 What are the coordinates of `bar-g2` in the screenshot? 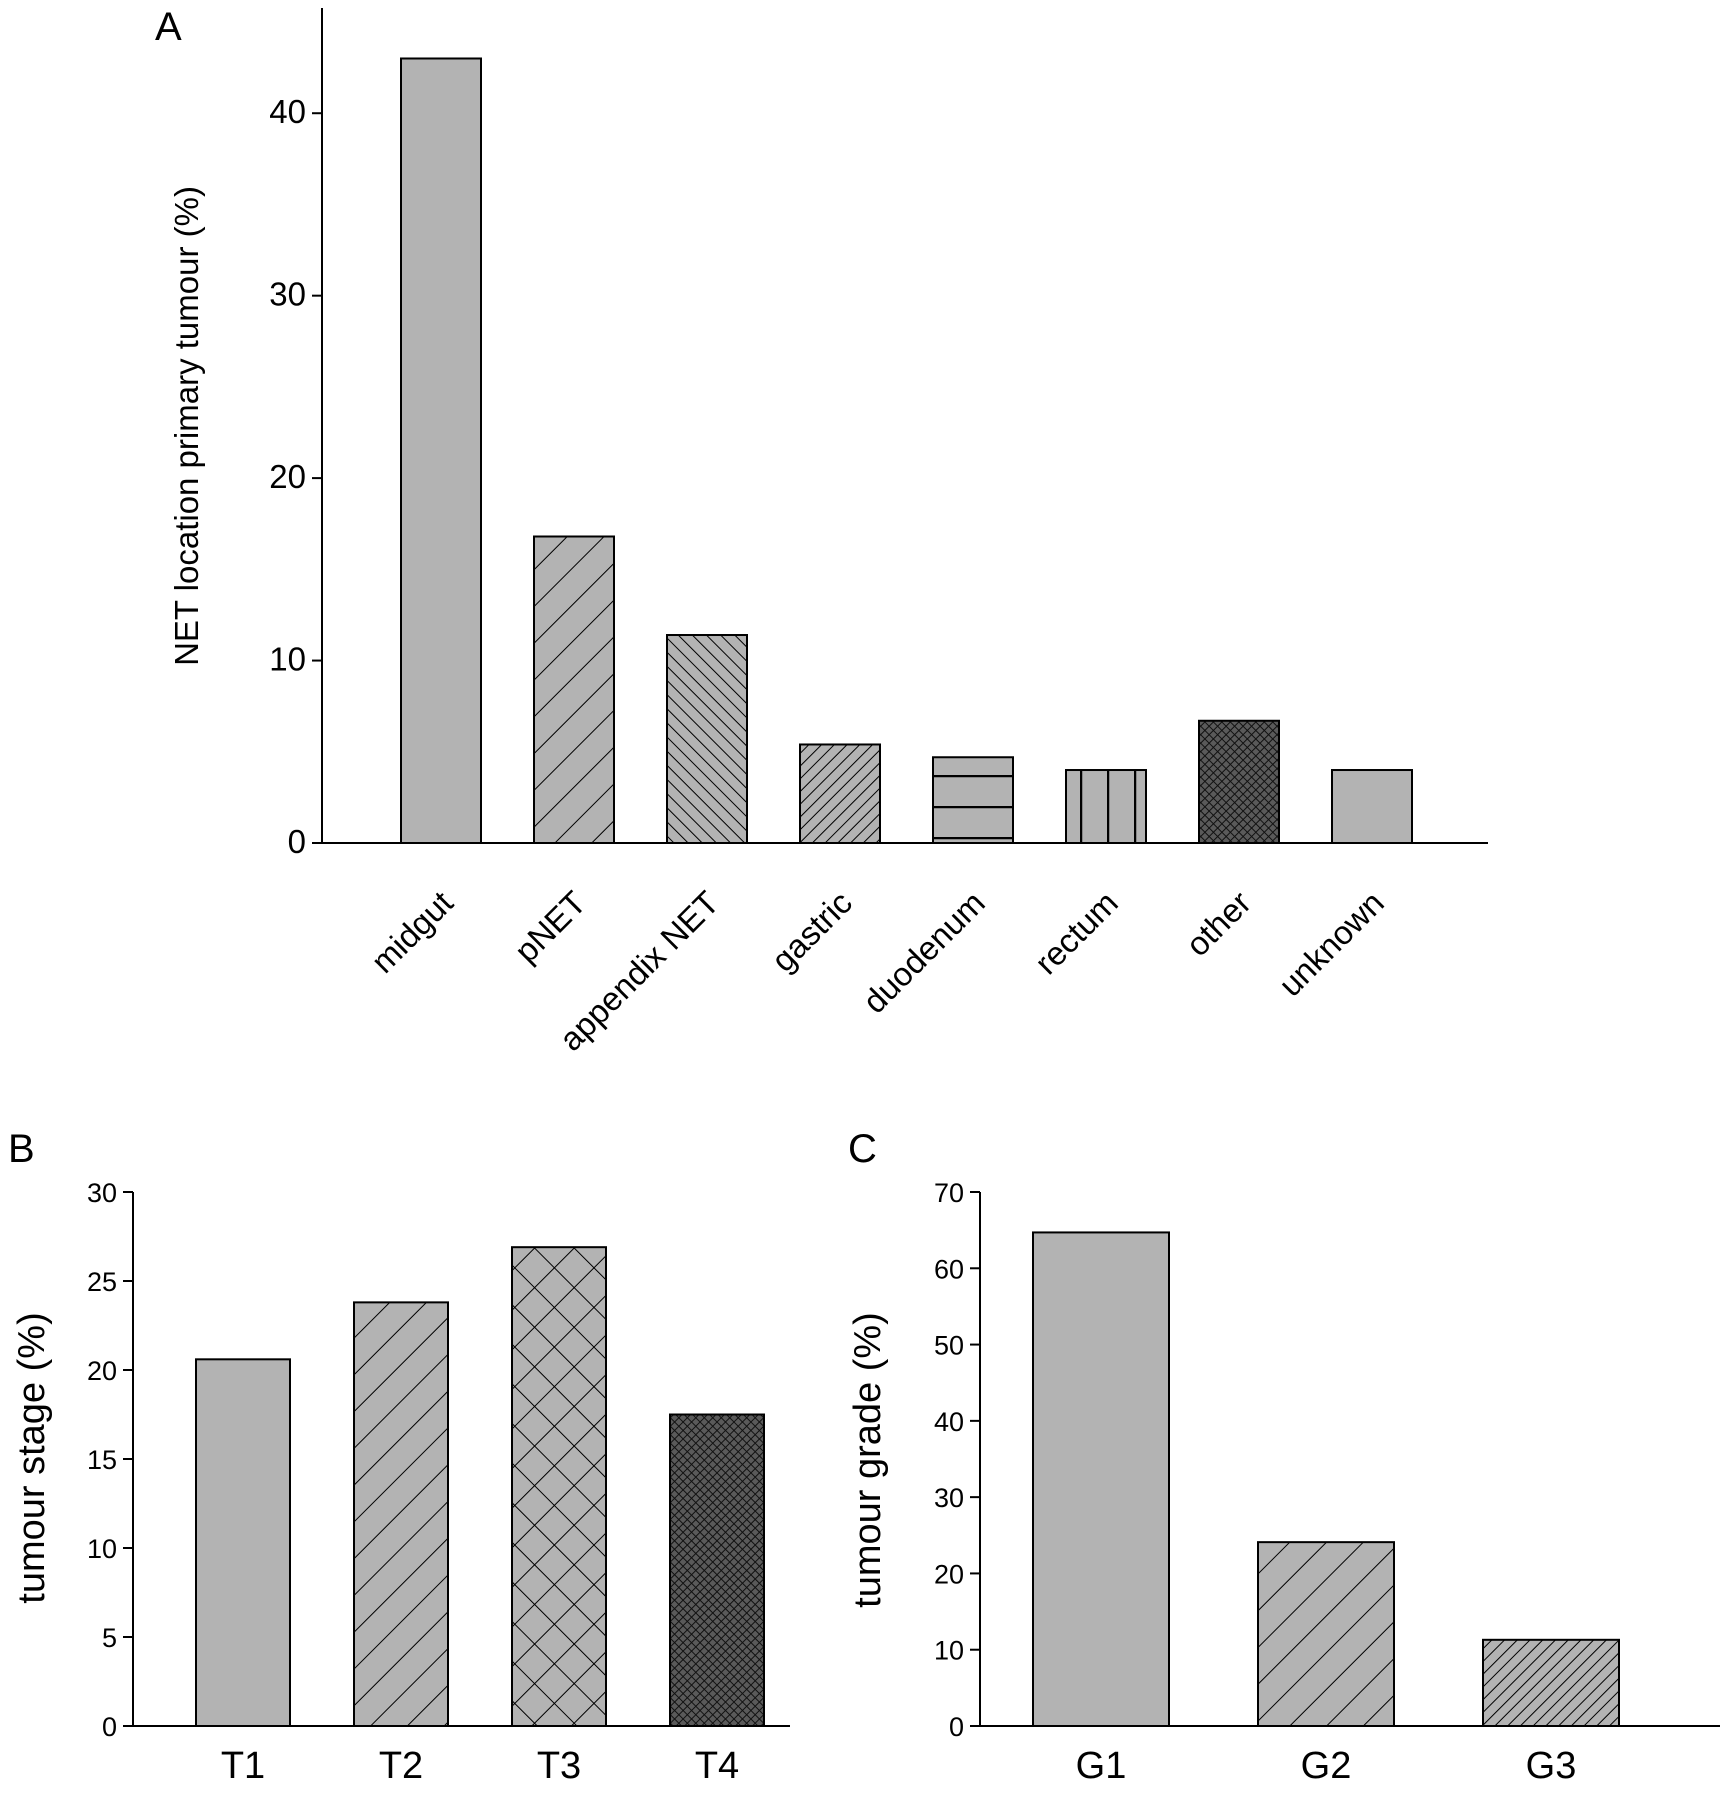 It's located at (1326, 1634).